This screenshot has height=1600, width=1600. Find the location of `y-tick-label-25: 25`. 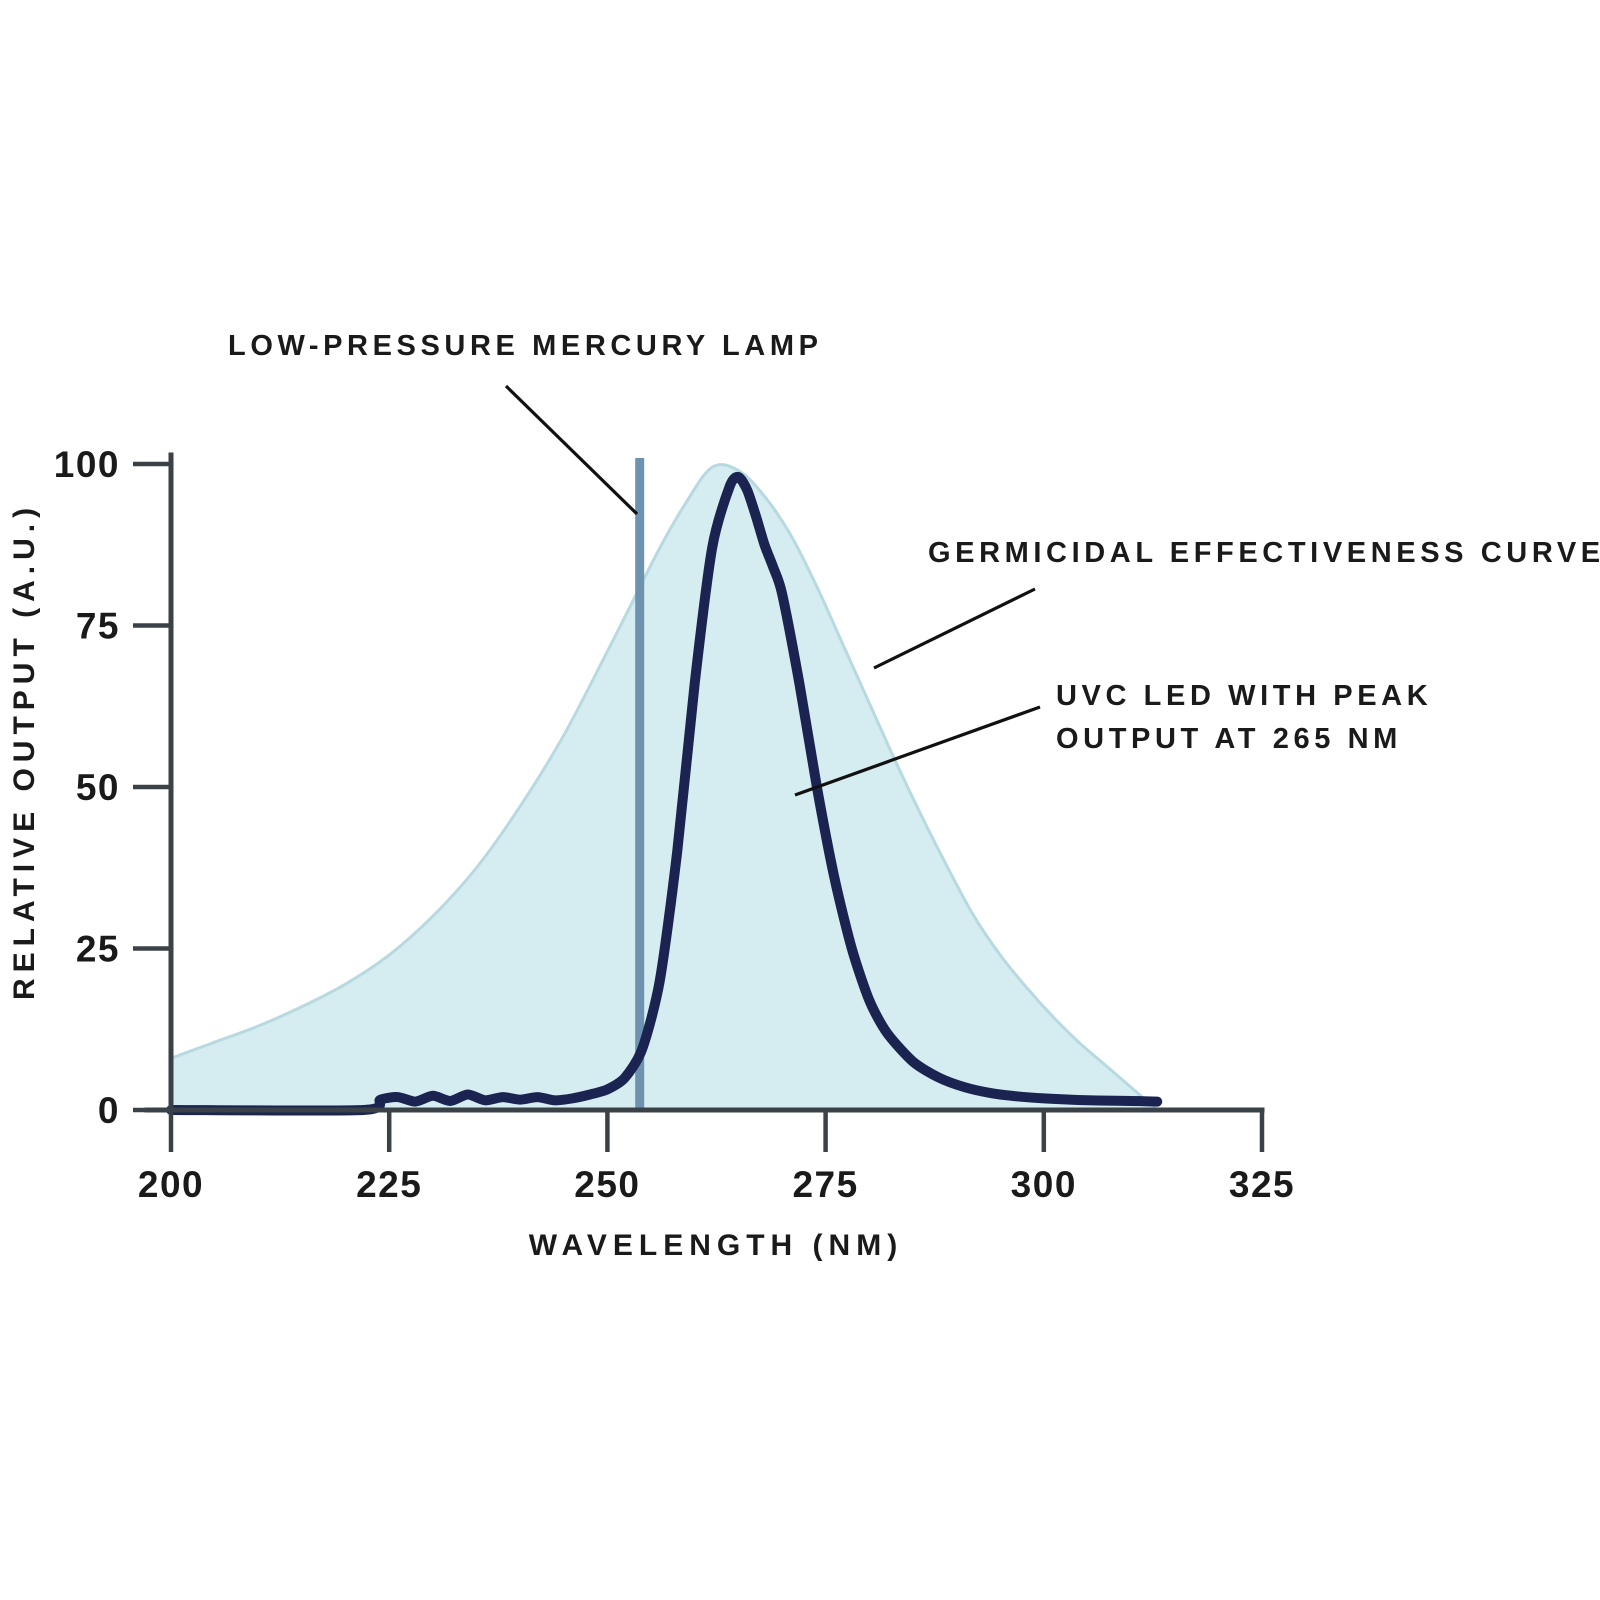

y-tick-label-25: 25 is located at coordinates (98, 949).